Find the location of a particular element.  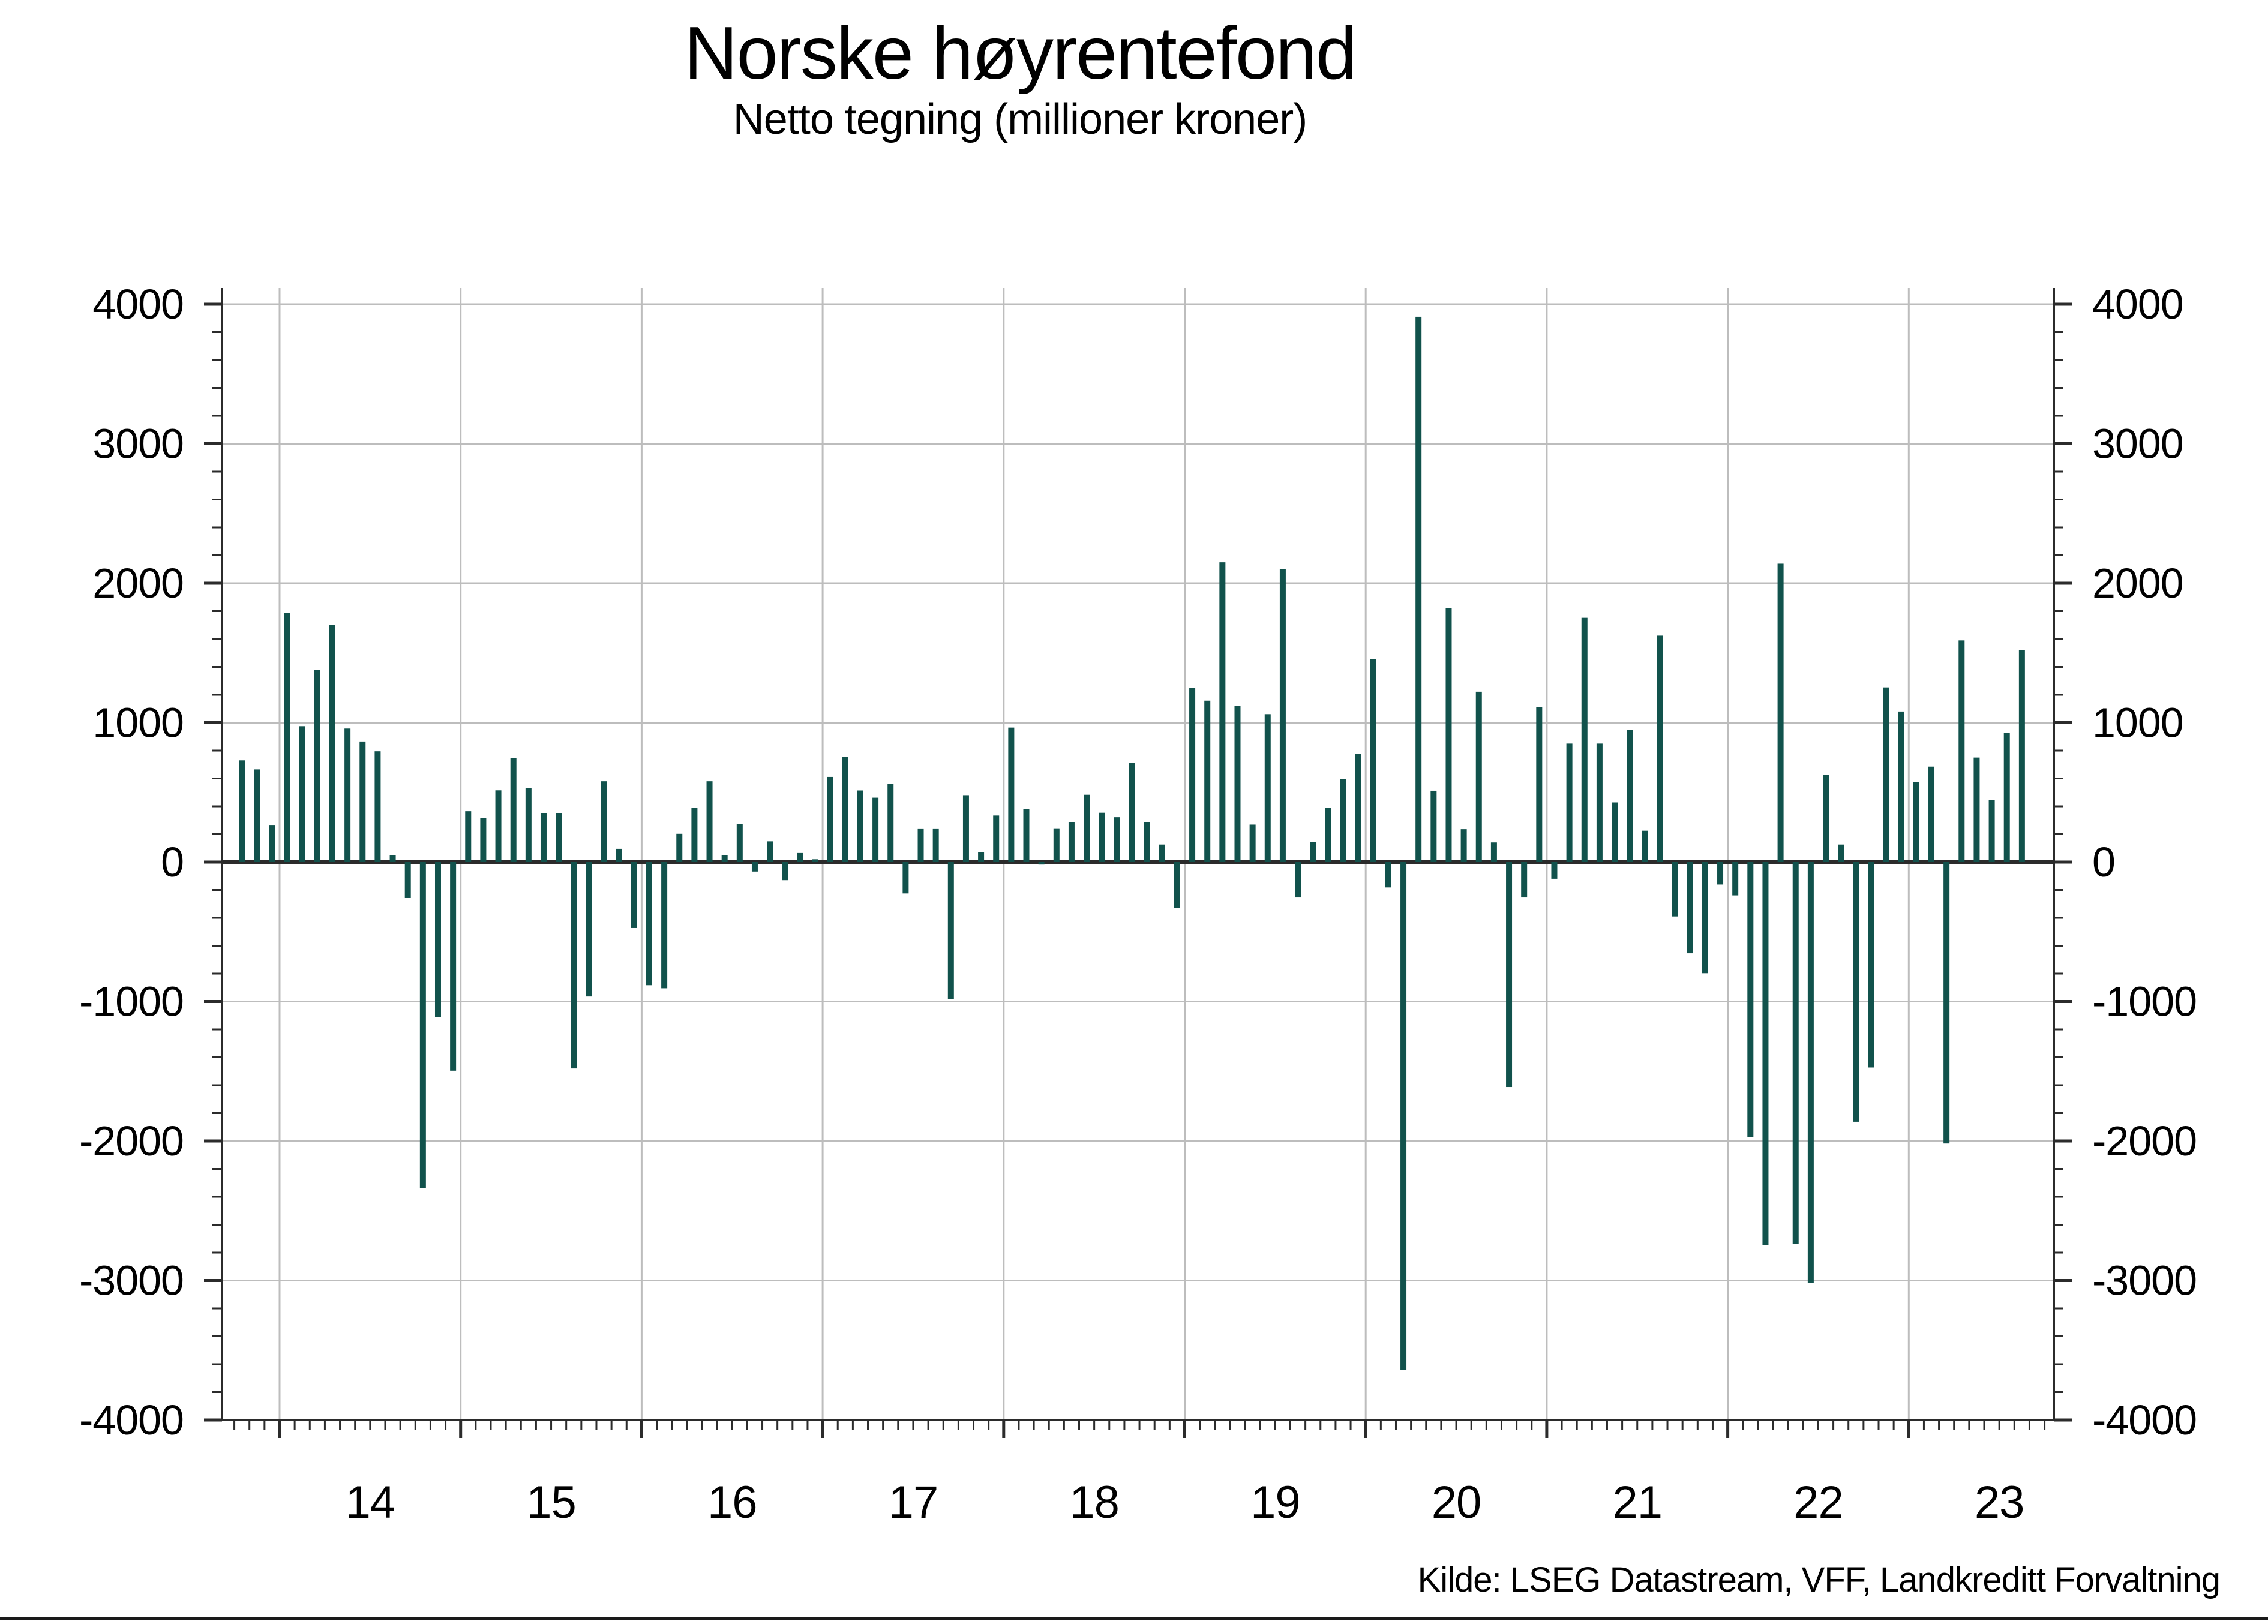

y-tick-label-right: 2000 is located at coordinates (2137, 583).